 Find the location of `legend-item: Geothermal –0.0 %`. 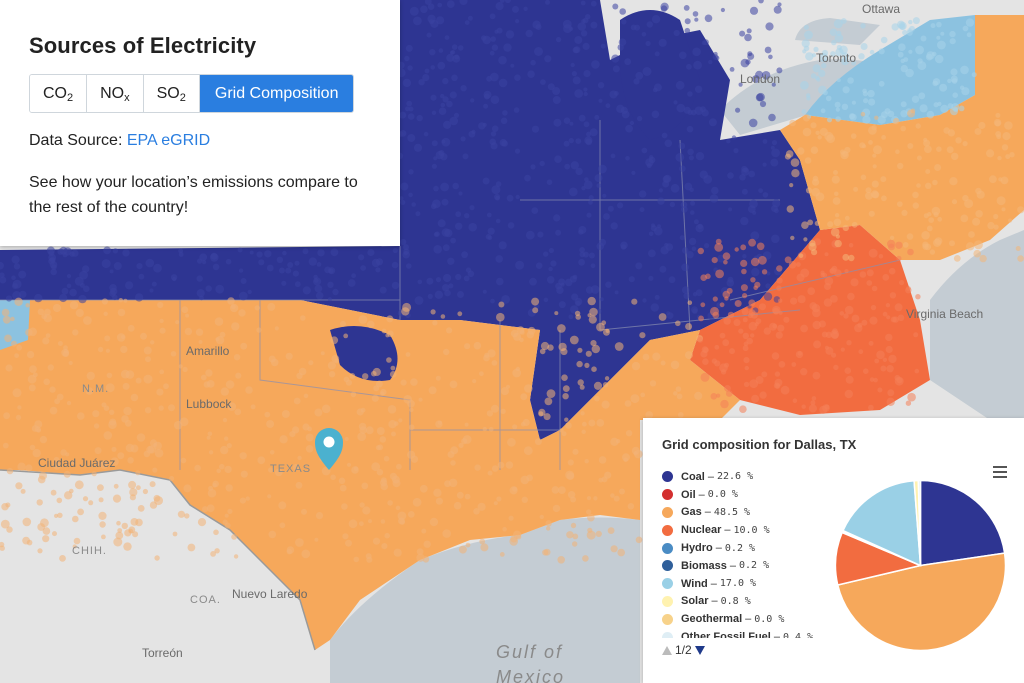

legend-item: Geothermal –0.0 % is located at coordinates (749, 619).